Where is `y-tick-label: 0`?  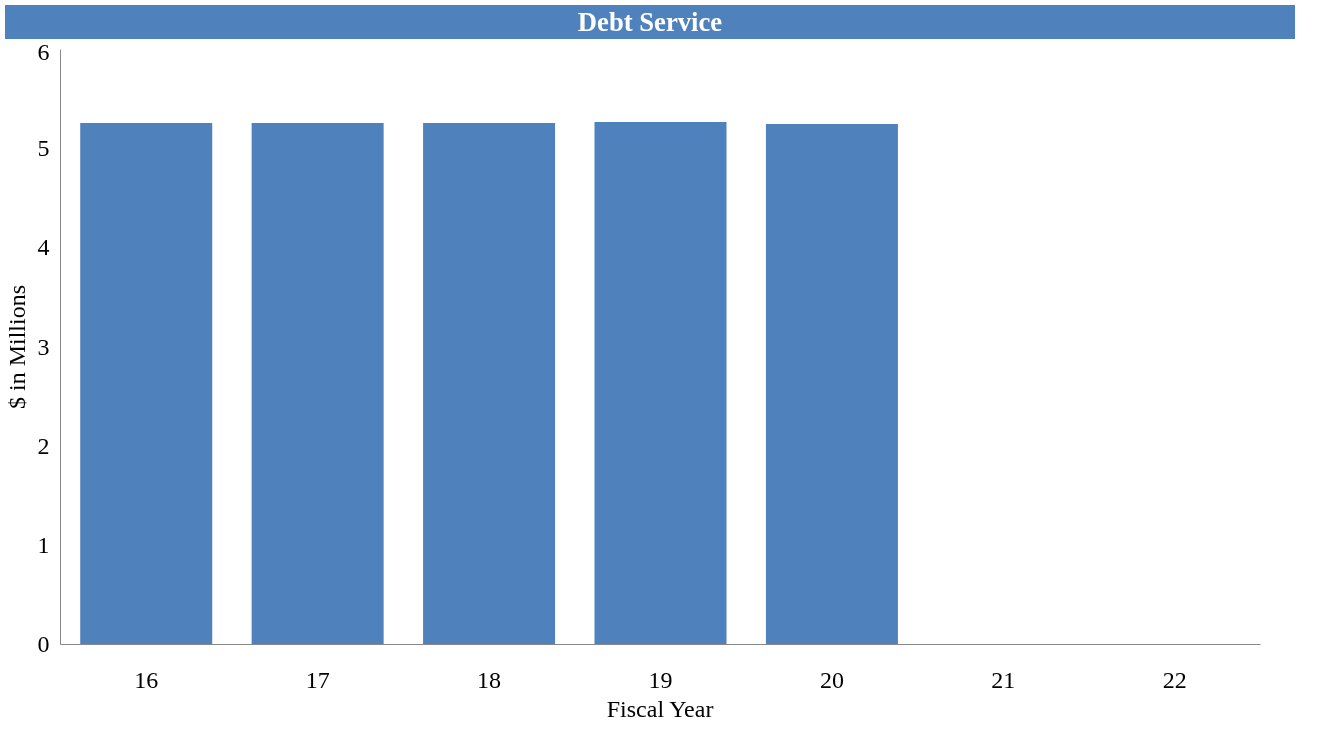
y-tick-label: 0 is located at coordinates (43, 644).